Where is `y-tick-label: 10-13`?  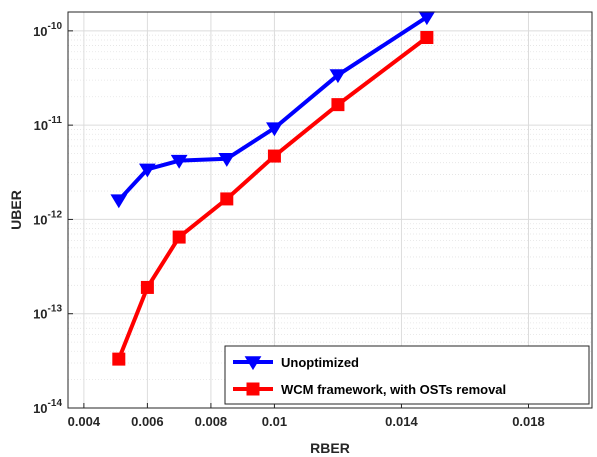 y-tick-label: 10-13 is located at coordinates (47, 313).